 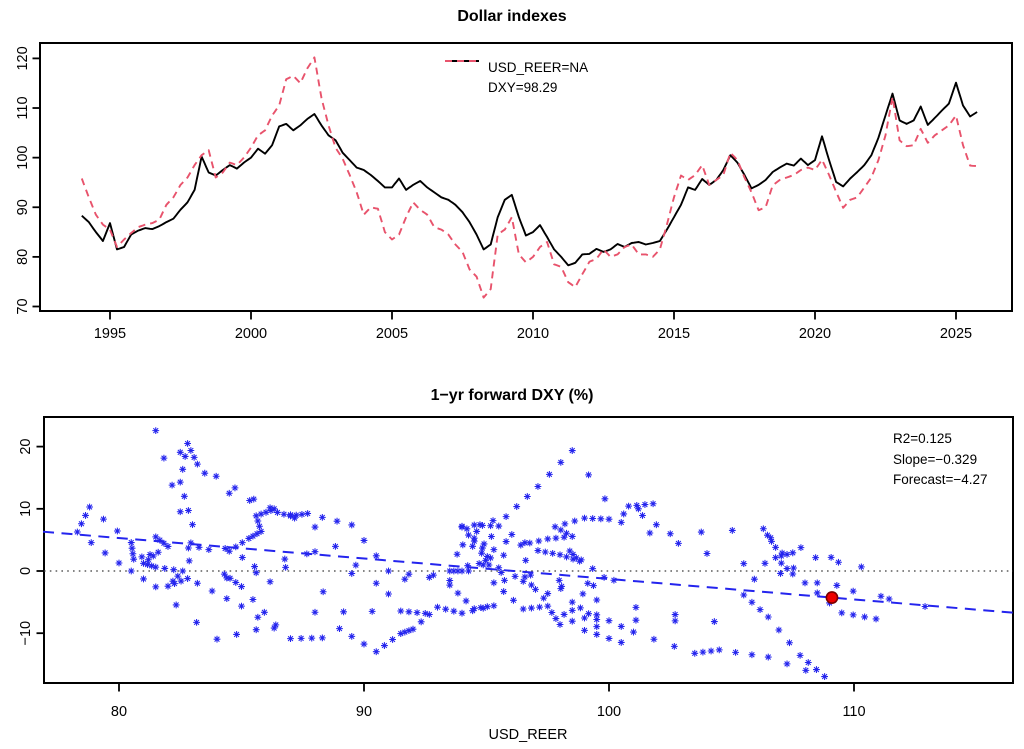 What do you see at coordinates (26, 447) in the screenshot?
I see `svg-text: 20` at bounding box center [26, 447].